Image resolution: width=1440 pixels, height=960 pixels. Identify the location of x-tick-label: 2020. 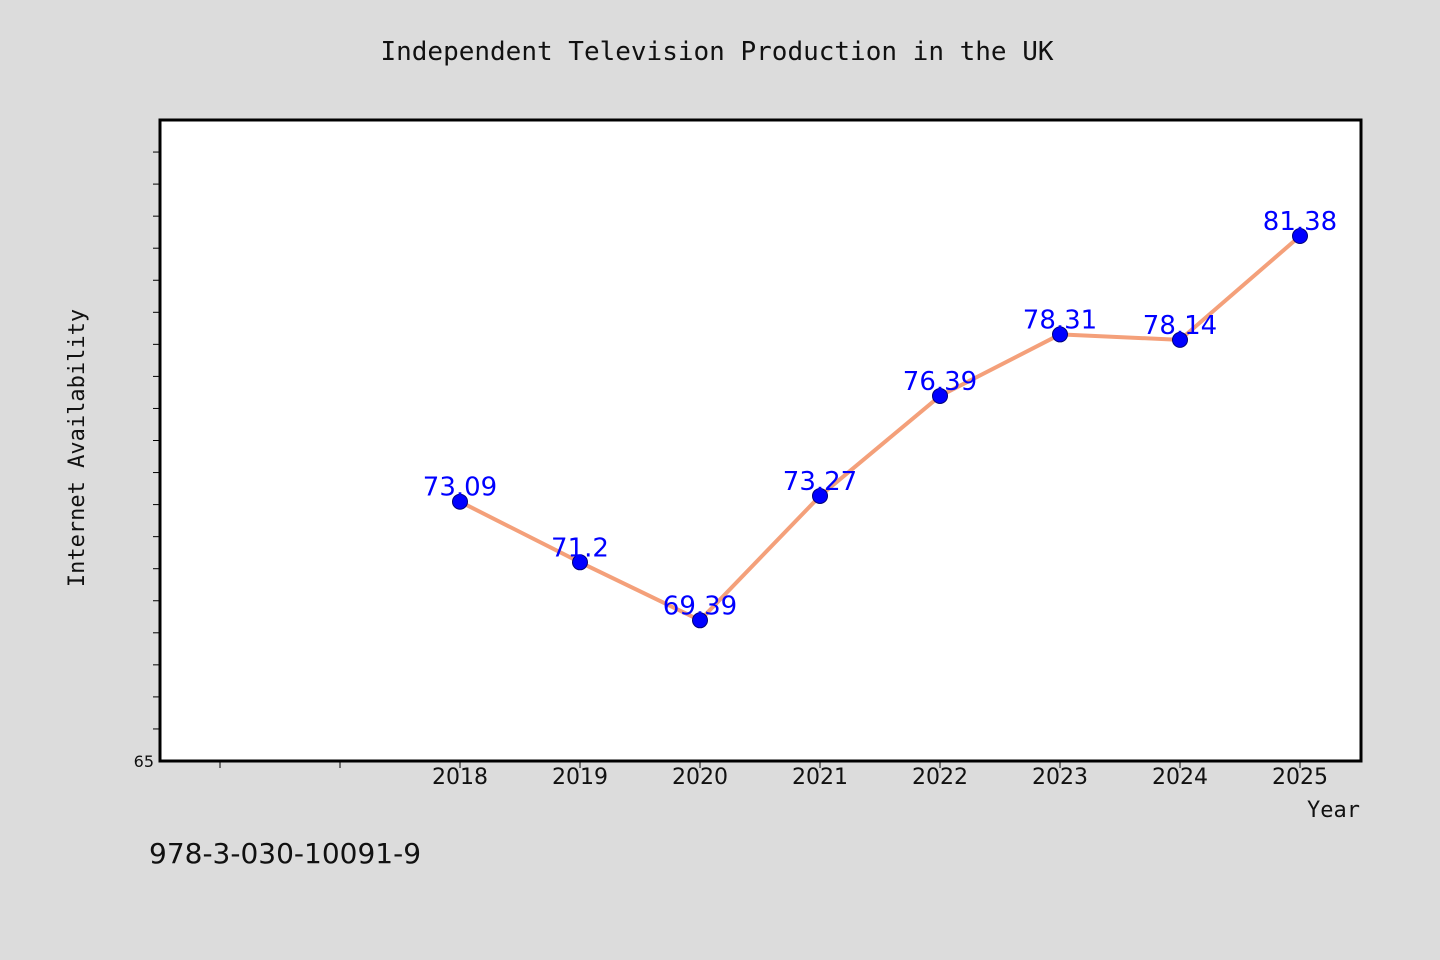
(700, 777).